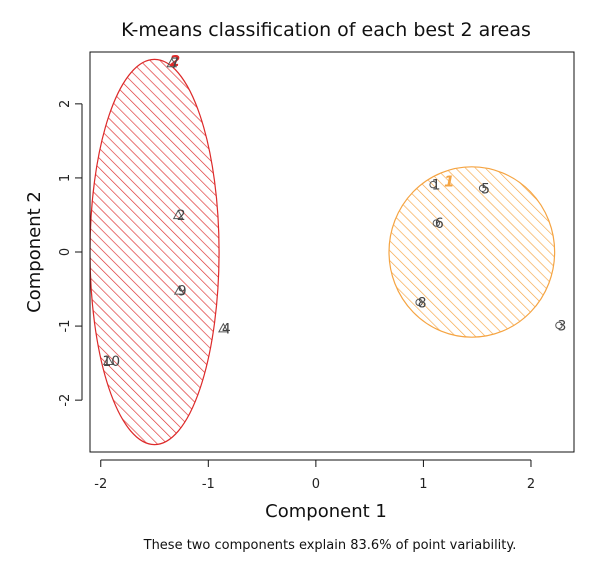  I want to click on x-tick-label: -1, so click(208, 484).